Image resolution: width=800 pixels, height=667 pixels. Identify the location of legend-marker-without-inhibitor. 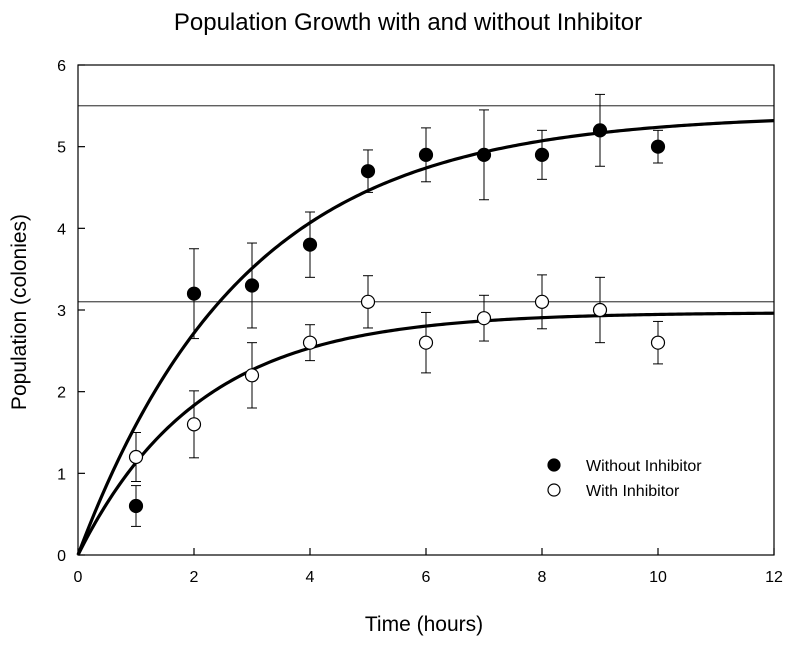
(554, 465).